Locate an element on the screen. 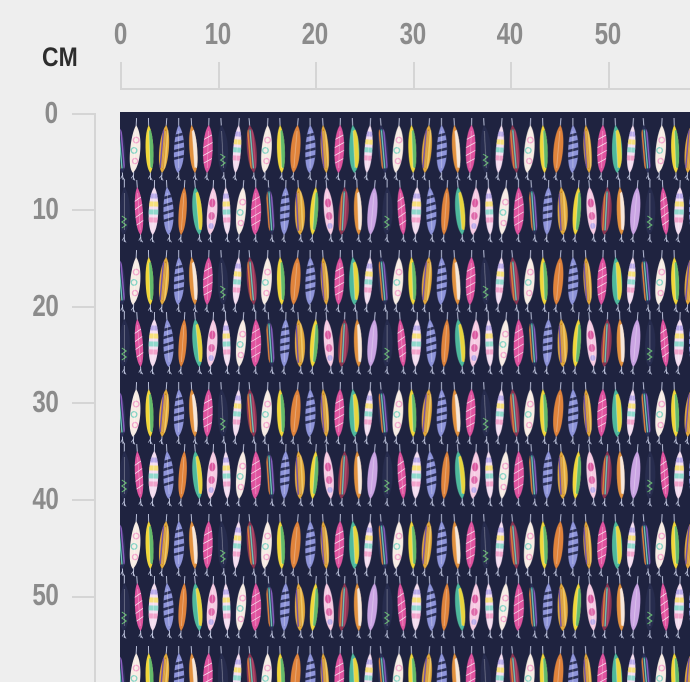  ruler-top-label-10: 10 is located at coordinates (218, 33).